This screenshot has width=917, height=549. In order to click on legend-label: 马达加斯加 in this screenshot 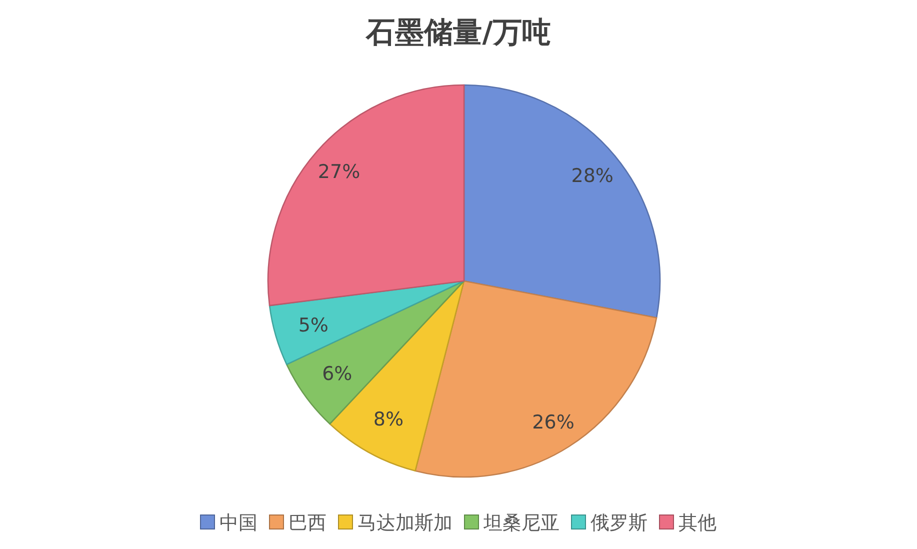, I will do `click(405, 523)`.